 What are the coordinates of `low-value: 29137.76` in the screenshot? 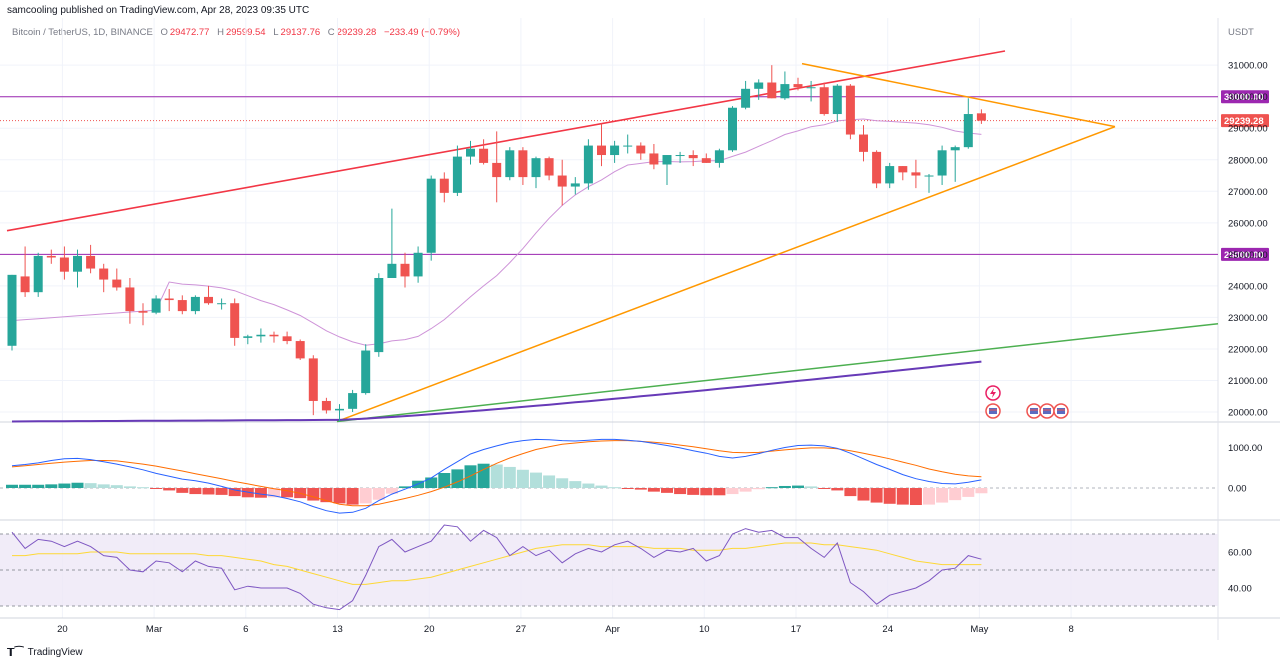 It's located at (300, 32).